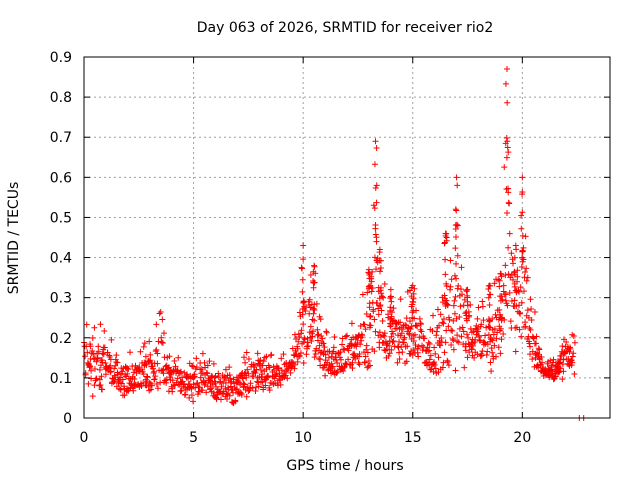 Image resolution: width=640 pixels, height=480 pixels. Describe the element at coordinates (61, 379) in the screenshot. I see `y-tick-label: 0.1` at that location.